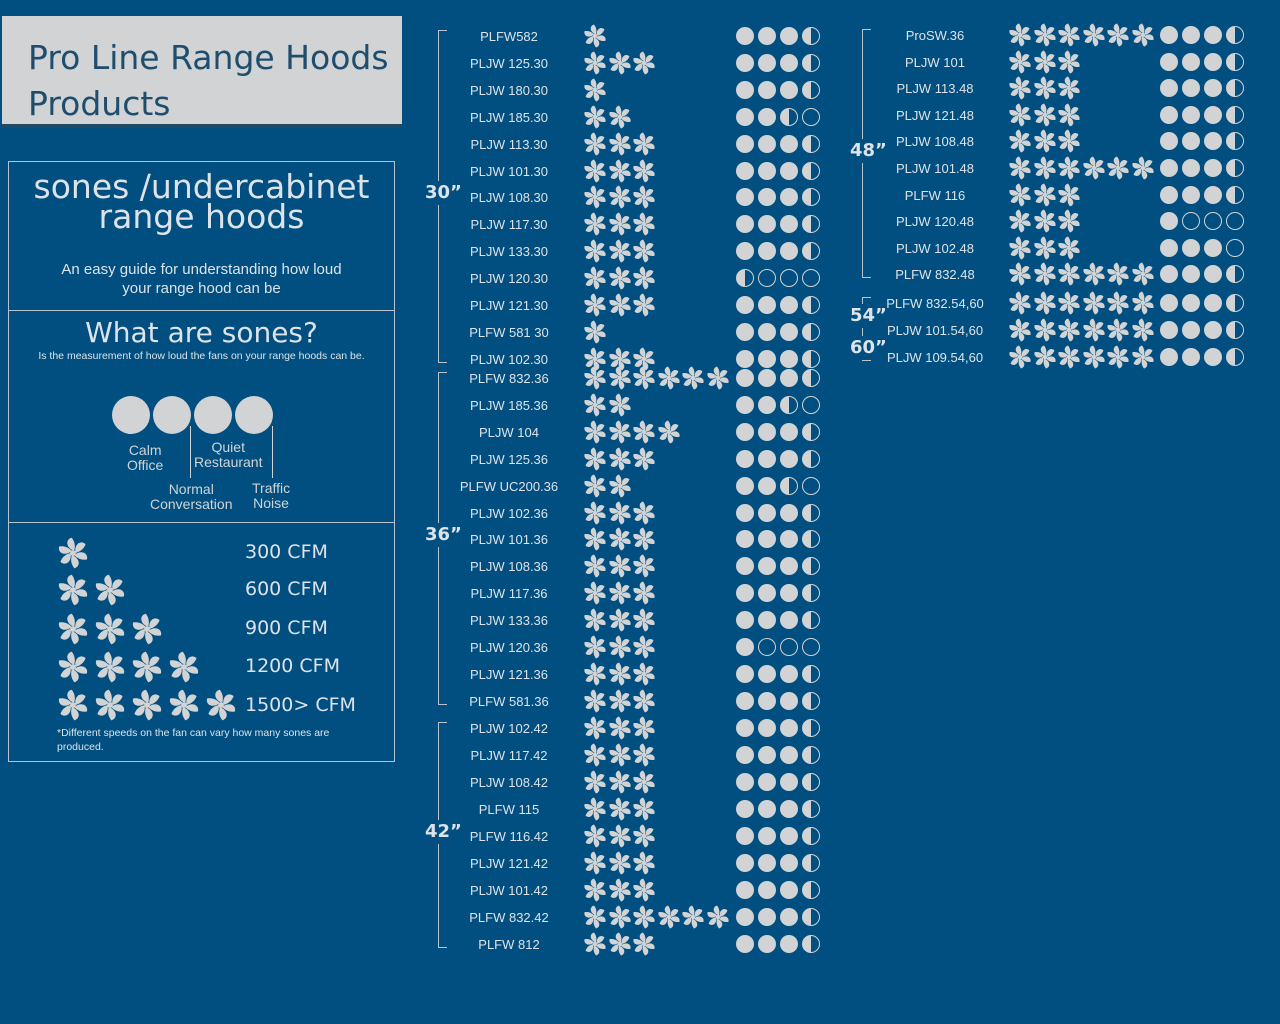 The width and height of the screenshot is (1280, 1024). What do you see at coordinates (509, 198) in the screenshot?
I see `model-name: PLJW 108.30` at bounding box center [509, 198].